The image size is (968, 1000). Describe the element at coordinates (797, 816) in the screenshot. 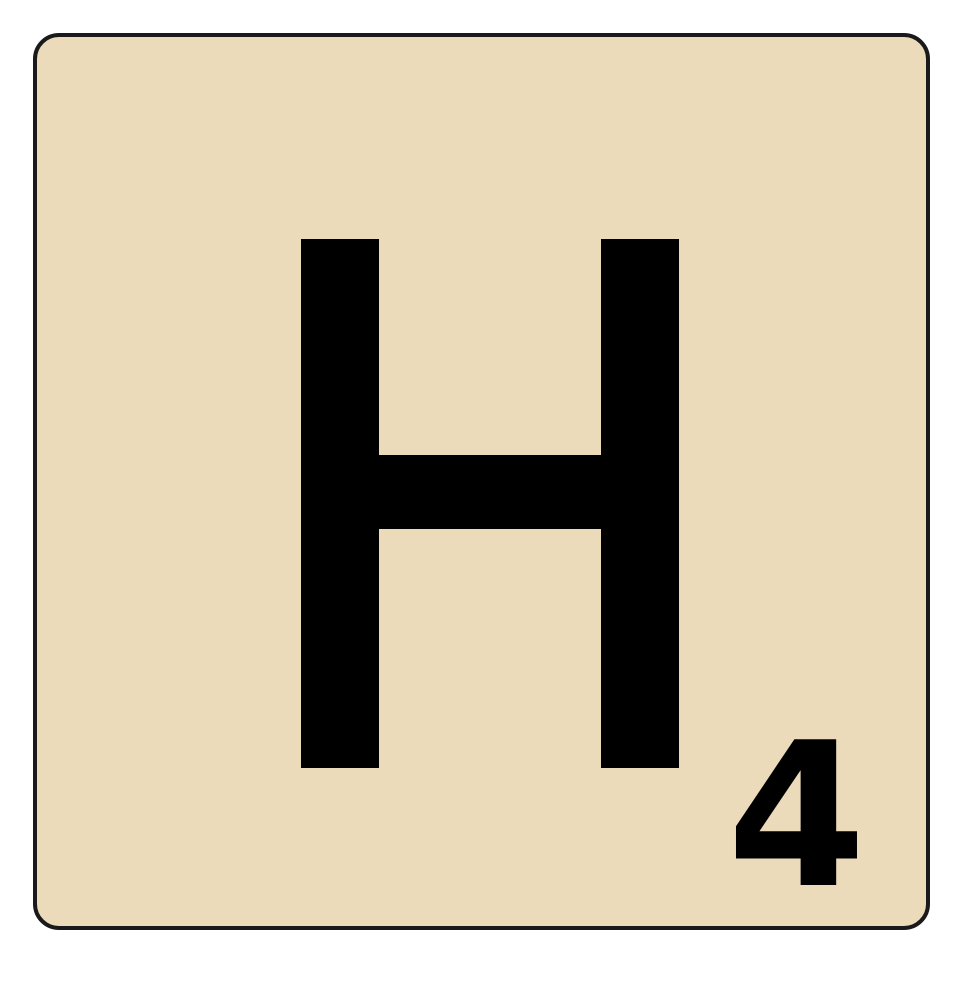

I see `tile-points: 4` at that location.